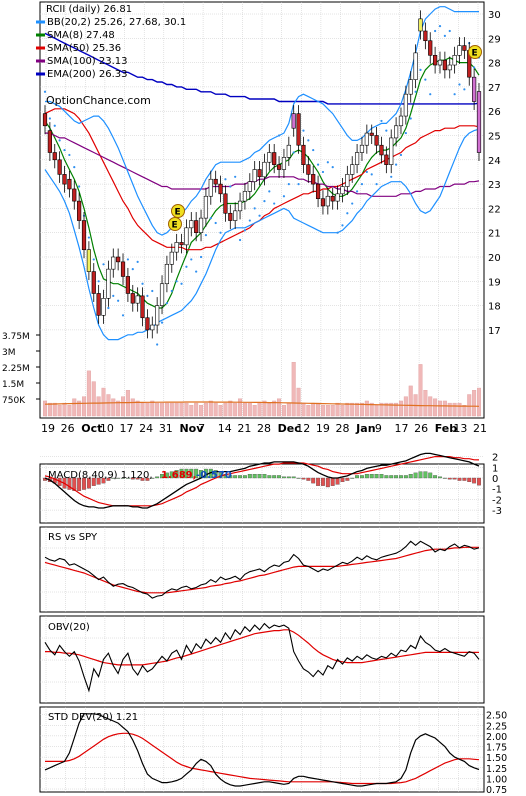  I want to click on legend-text-bb: BB(20,2) 25.26, 27.68, 30.1, so click(116, 22).